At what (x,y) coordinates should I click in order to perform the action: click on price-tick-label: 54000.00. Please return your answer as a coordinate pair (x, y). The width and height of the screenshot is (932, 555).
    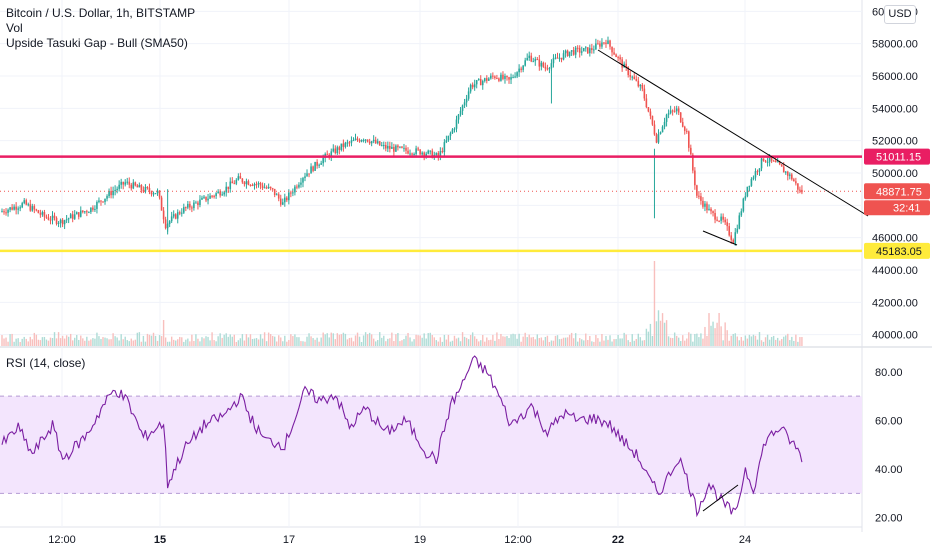
    Looking at the image, I should click on (895, 109).